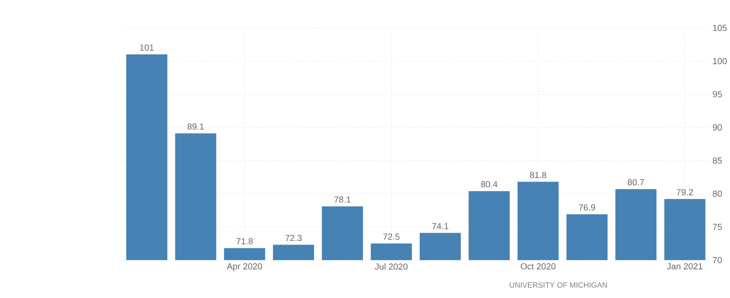  I want to click on x-tick-label: Oct 2020, so click(538, 266).